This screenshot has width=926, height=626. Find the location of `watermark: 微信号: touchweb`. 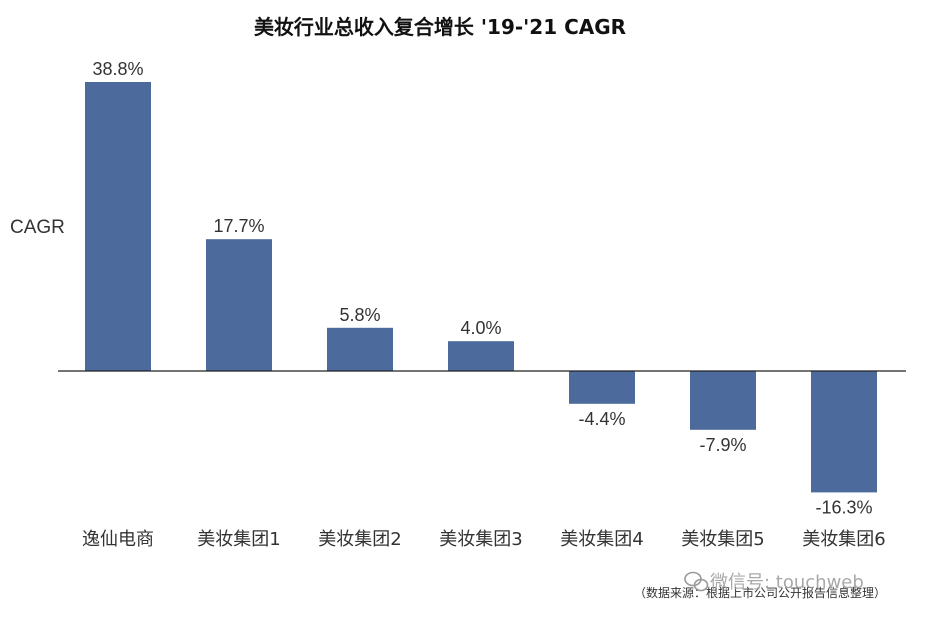

watermark: 微信号: touchweb is located at coordinates (774, 582).